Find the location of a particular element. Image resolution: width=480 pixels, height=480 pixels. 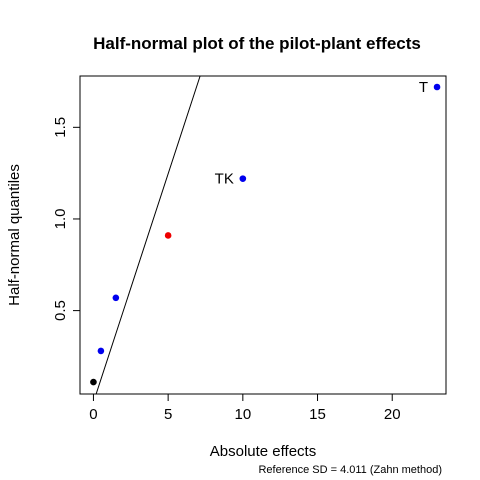

x-axis-label: Absolute effects is located at coordinates (263, 451).